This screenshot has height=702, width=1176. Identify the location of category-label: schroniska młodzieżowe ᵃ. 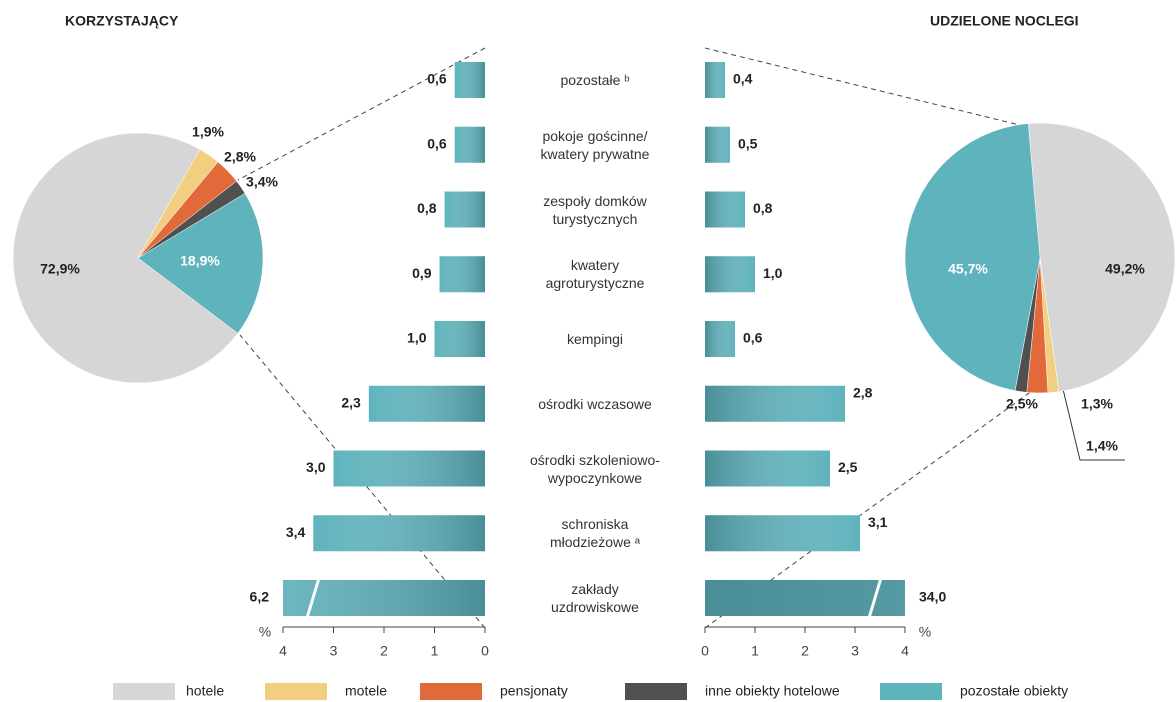
(595, 533).